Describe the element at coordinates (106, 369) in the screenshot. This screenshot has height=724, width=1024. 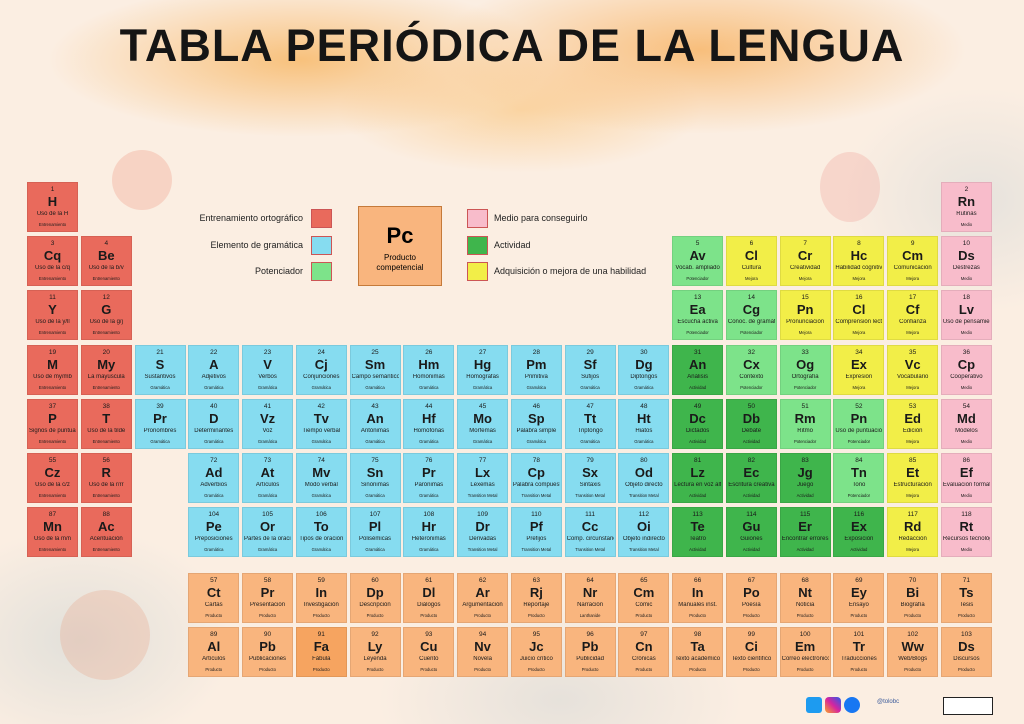
I see `element-cell: 20 My La mayúscula Entrenamiento` at that location.